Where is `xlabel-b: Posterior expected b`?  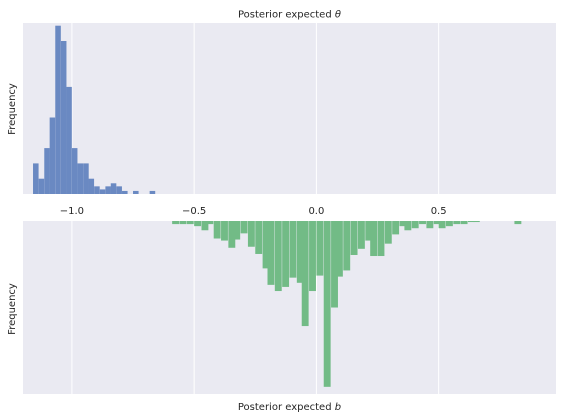 xlabel-b: Posterior expected b is located at coordinates (289, 407).